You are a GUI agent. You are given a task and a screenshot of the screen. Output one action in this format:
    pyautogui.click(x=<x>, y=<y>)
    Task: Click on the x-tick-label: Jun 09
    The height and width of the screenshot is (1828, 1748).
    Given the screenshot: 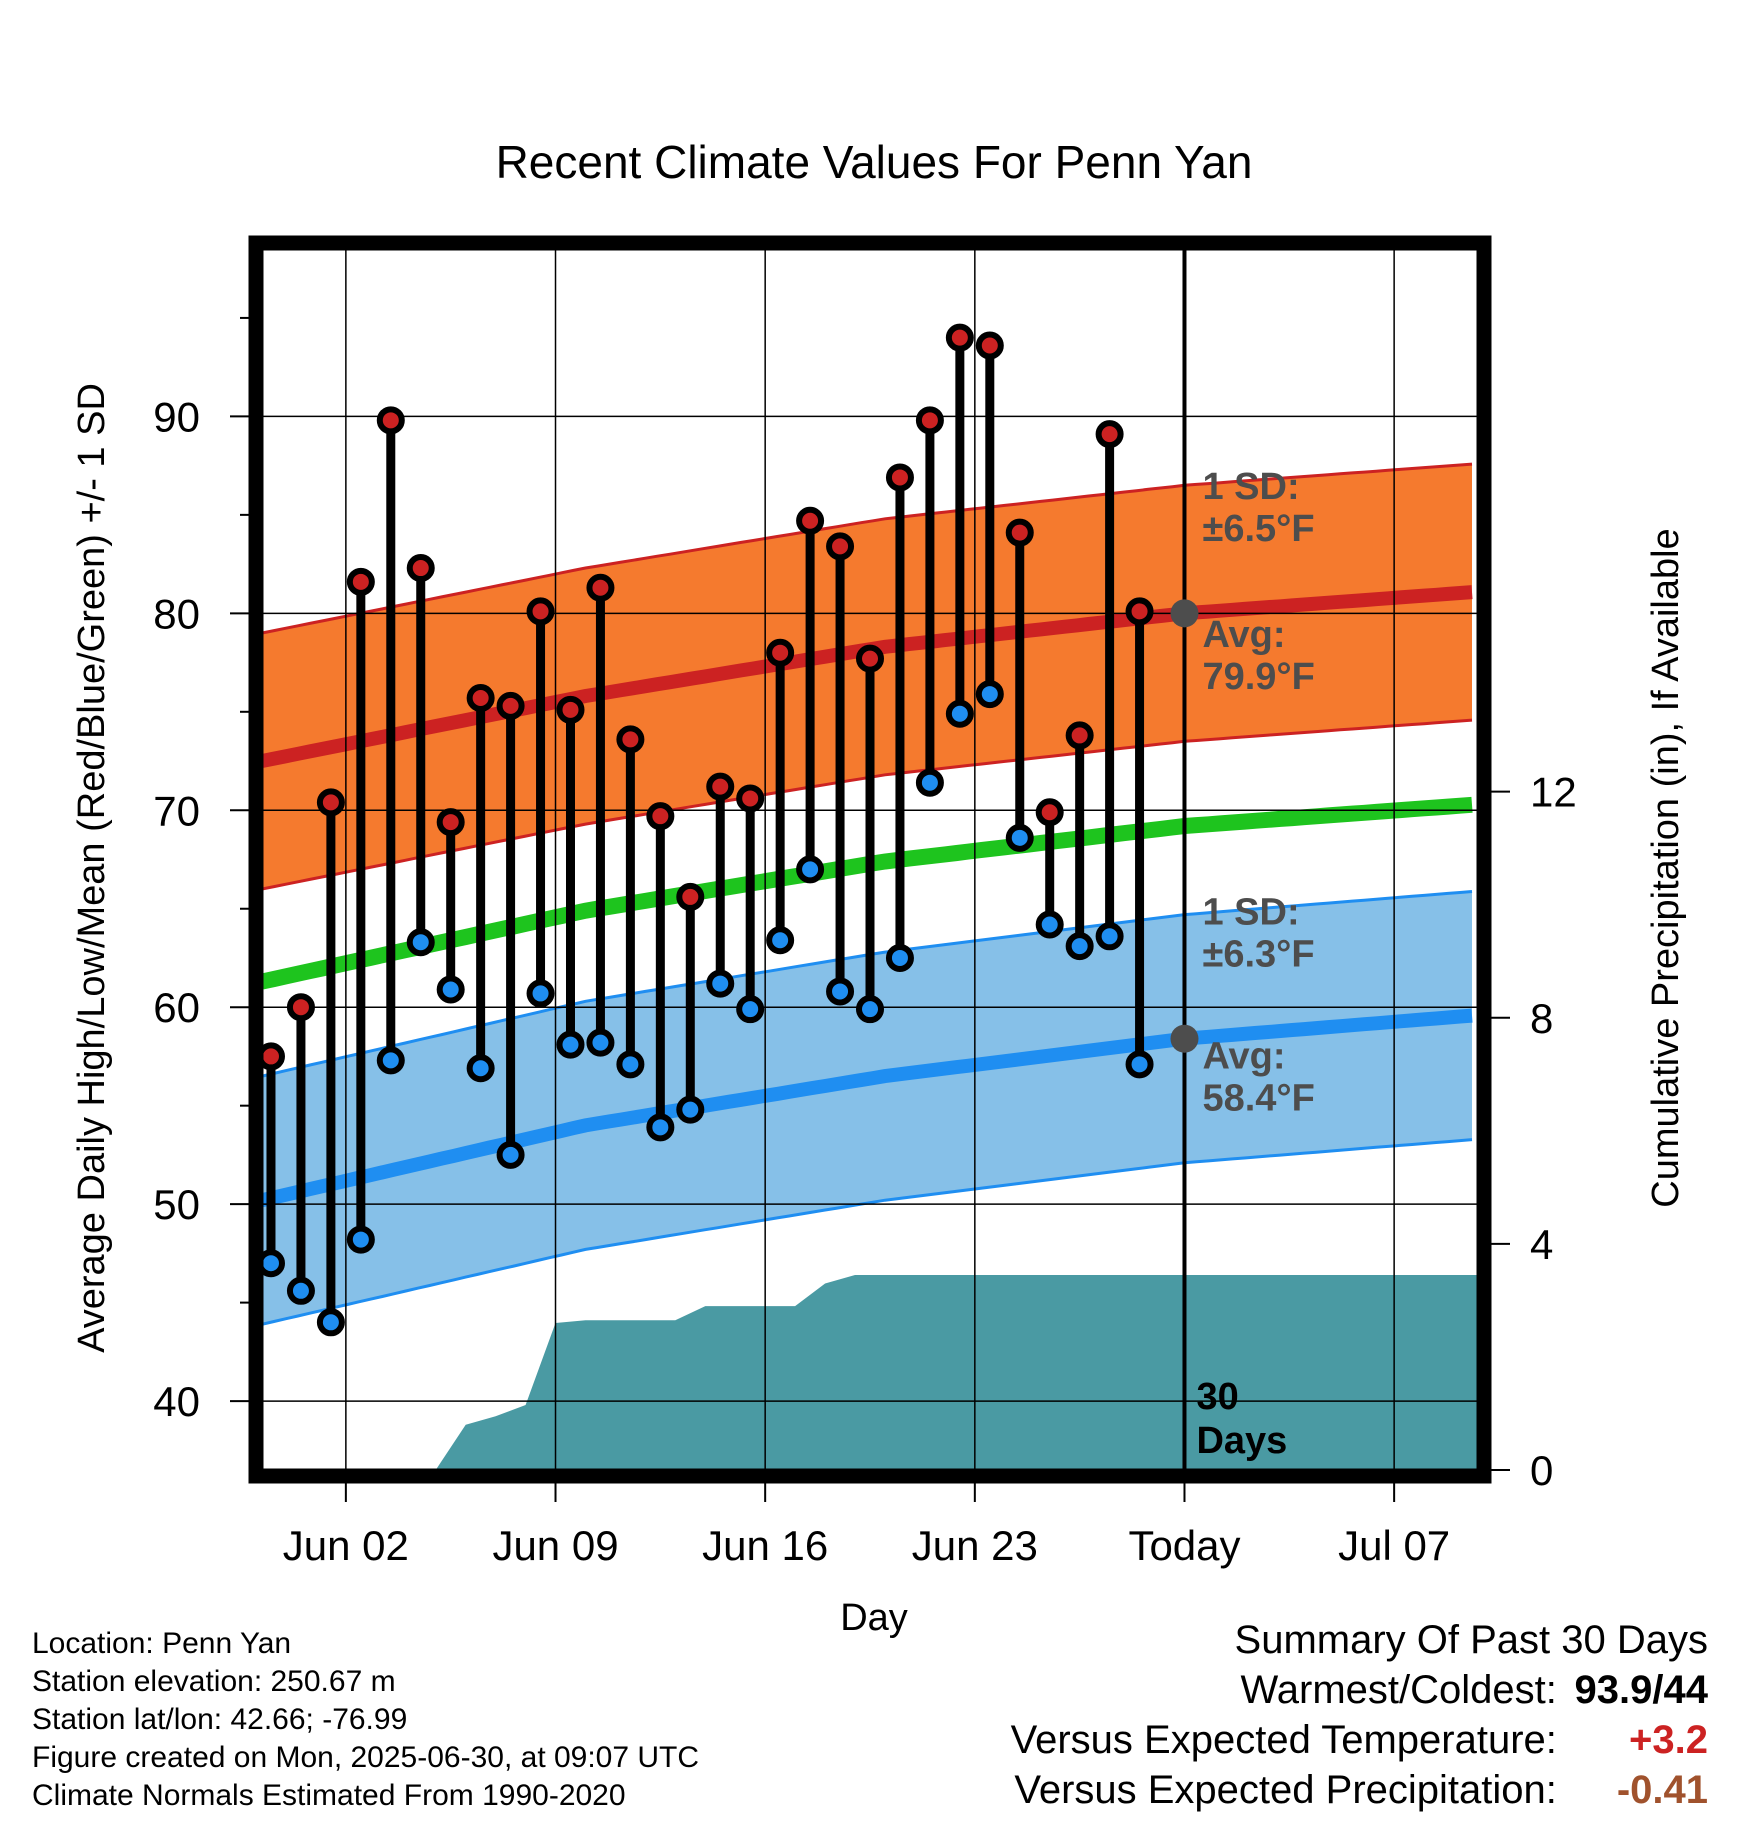 What is the action you would take?
    pyautogui.click(x=555, y=1545)
    